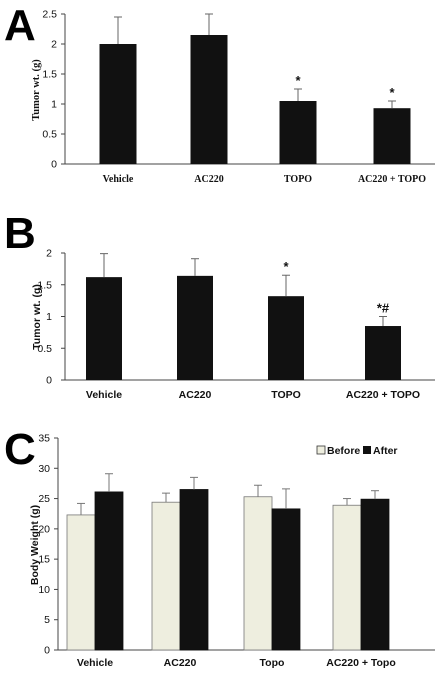  Describe the element at coordinates (208, 179) in the screenshot. I see `panel-a-x-tick-label: AC220` at that location.